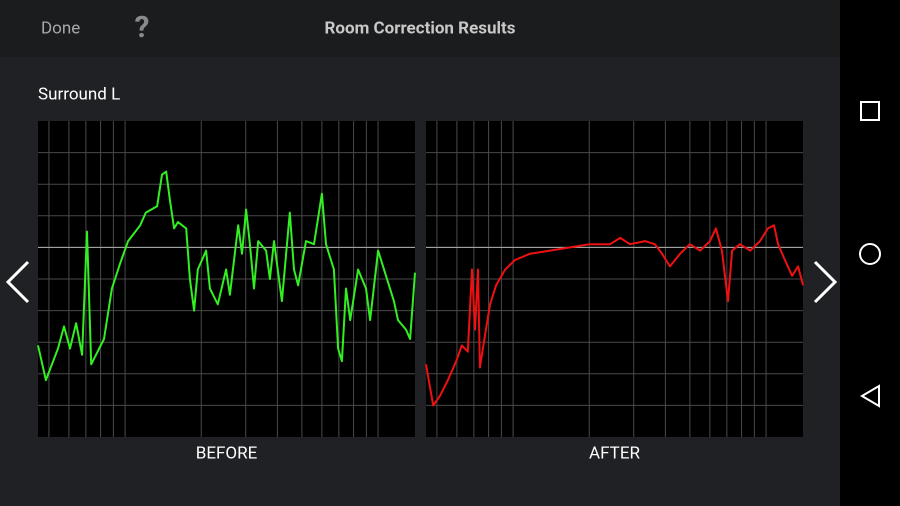 The image size is (900, 506). I want to click on page-title: Room Correction Results, so click(420, 28).